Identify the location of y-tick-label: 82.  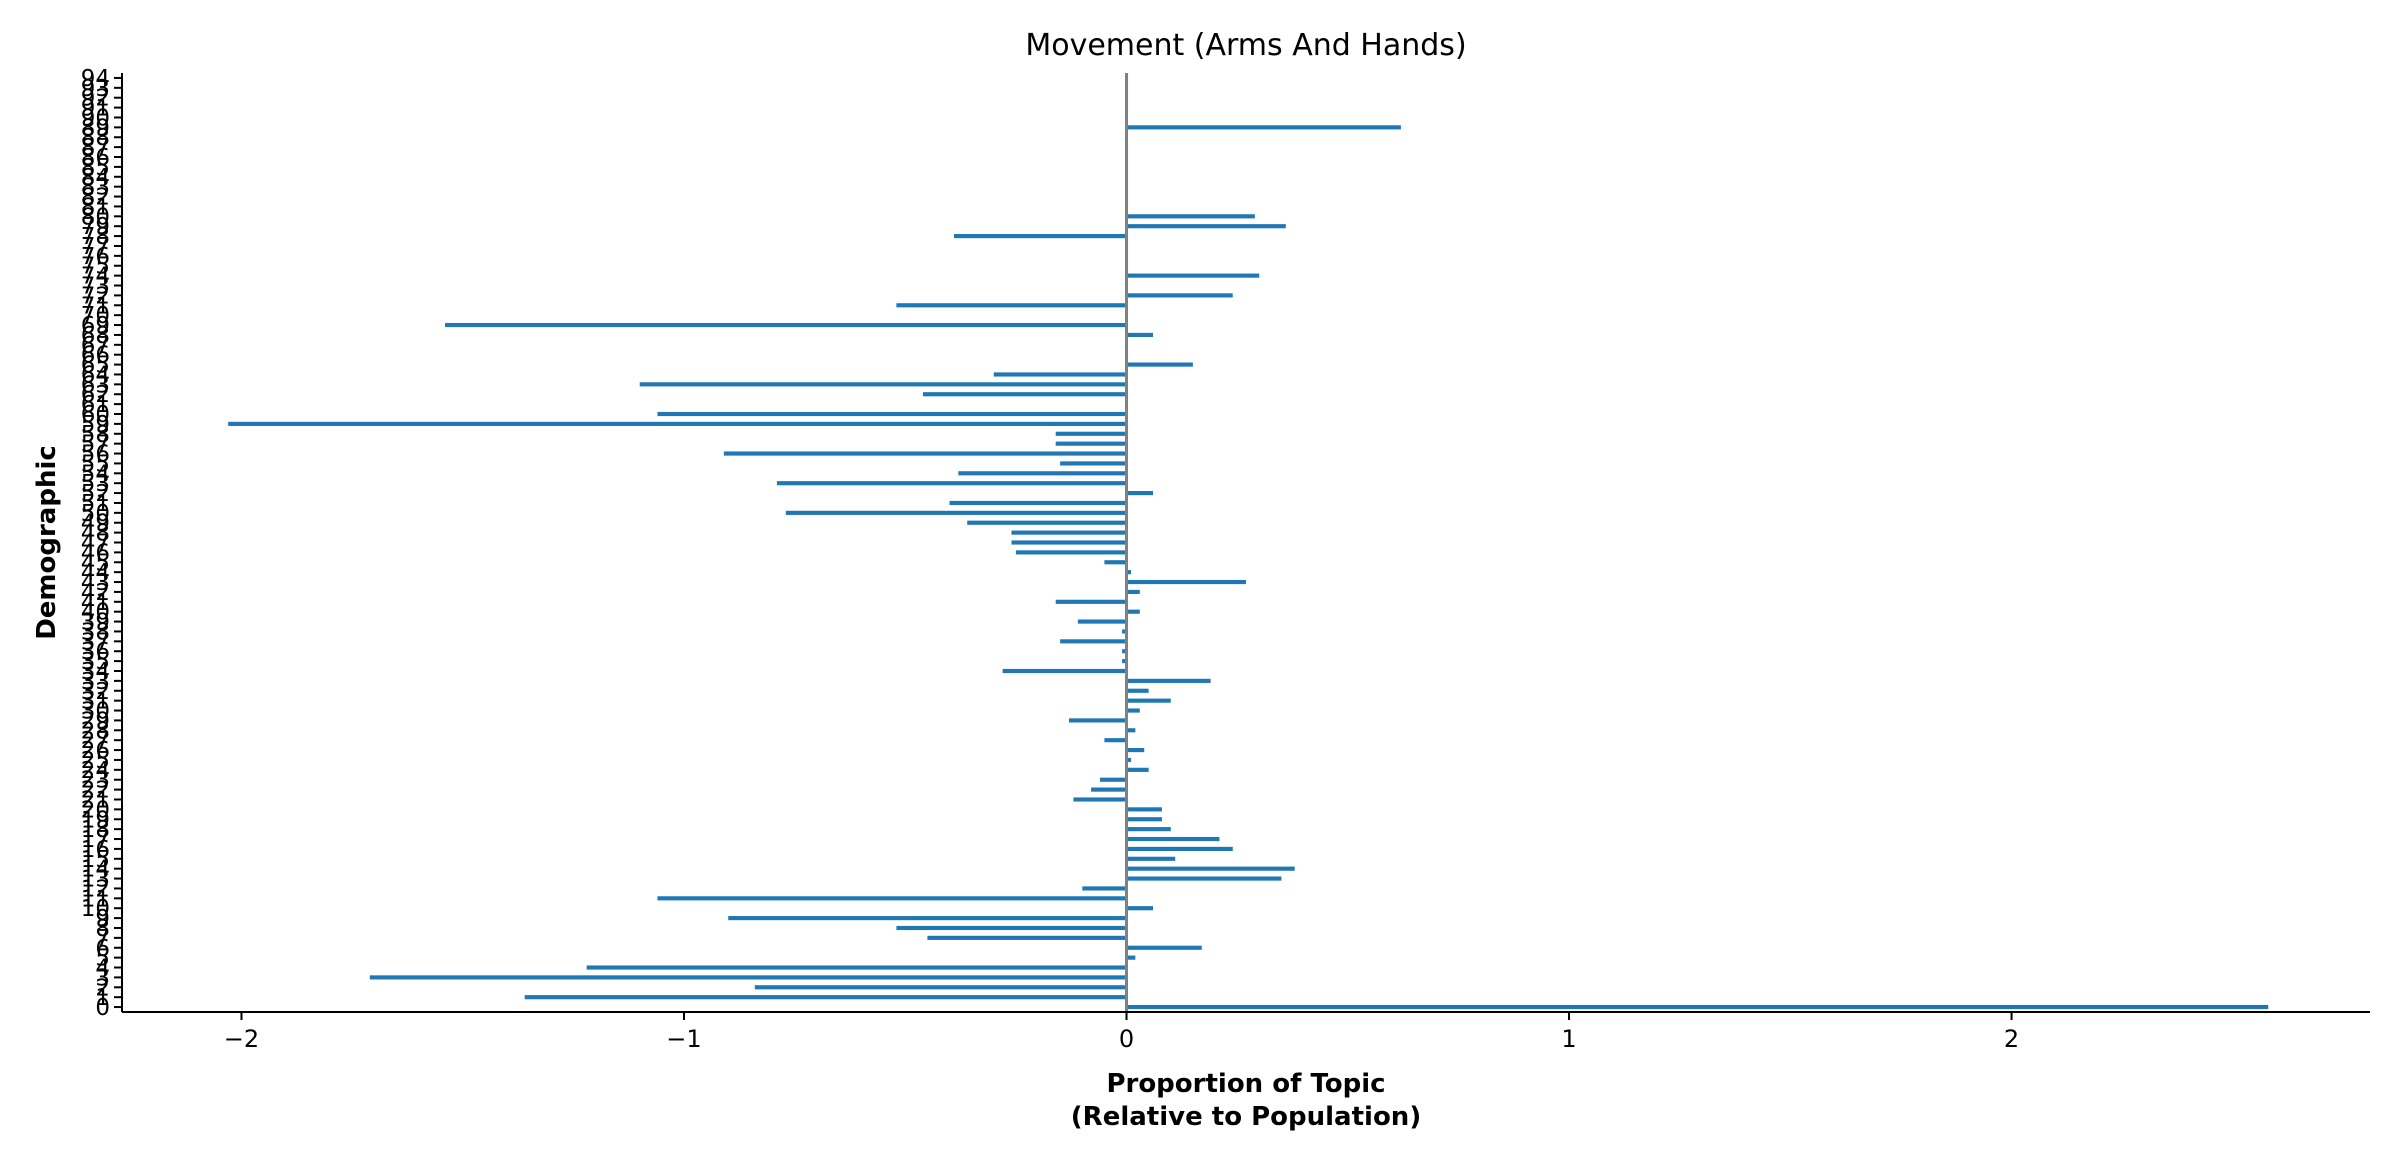
(95, 198).